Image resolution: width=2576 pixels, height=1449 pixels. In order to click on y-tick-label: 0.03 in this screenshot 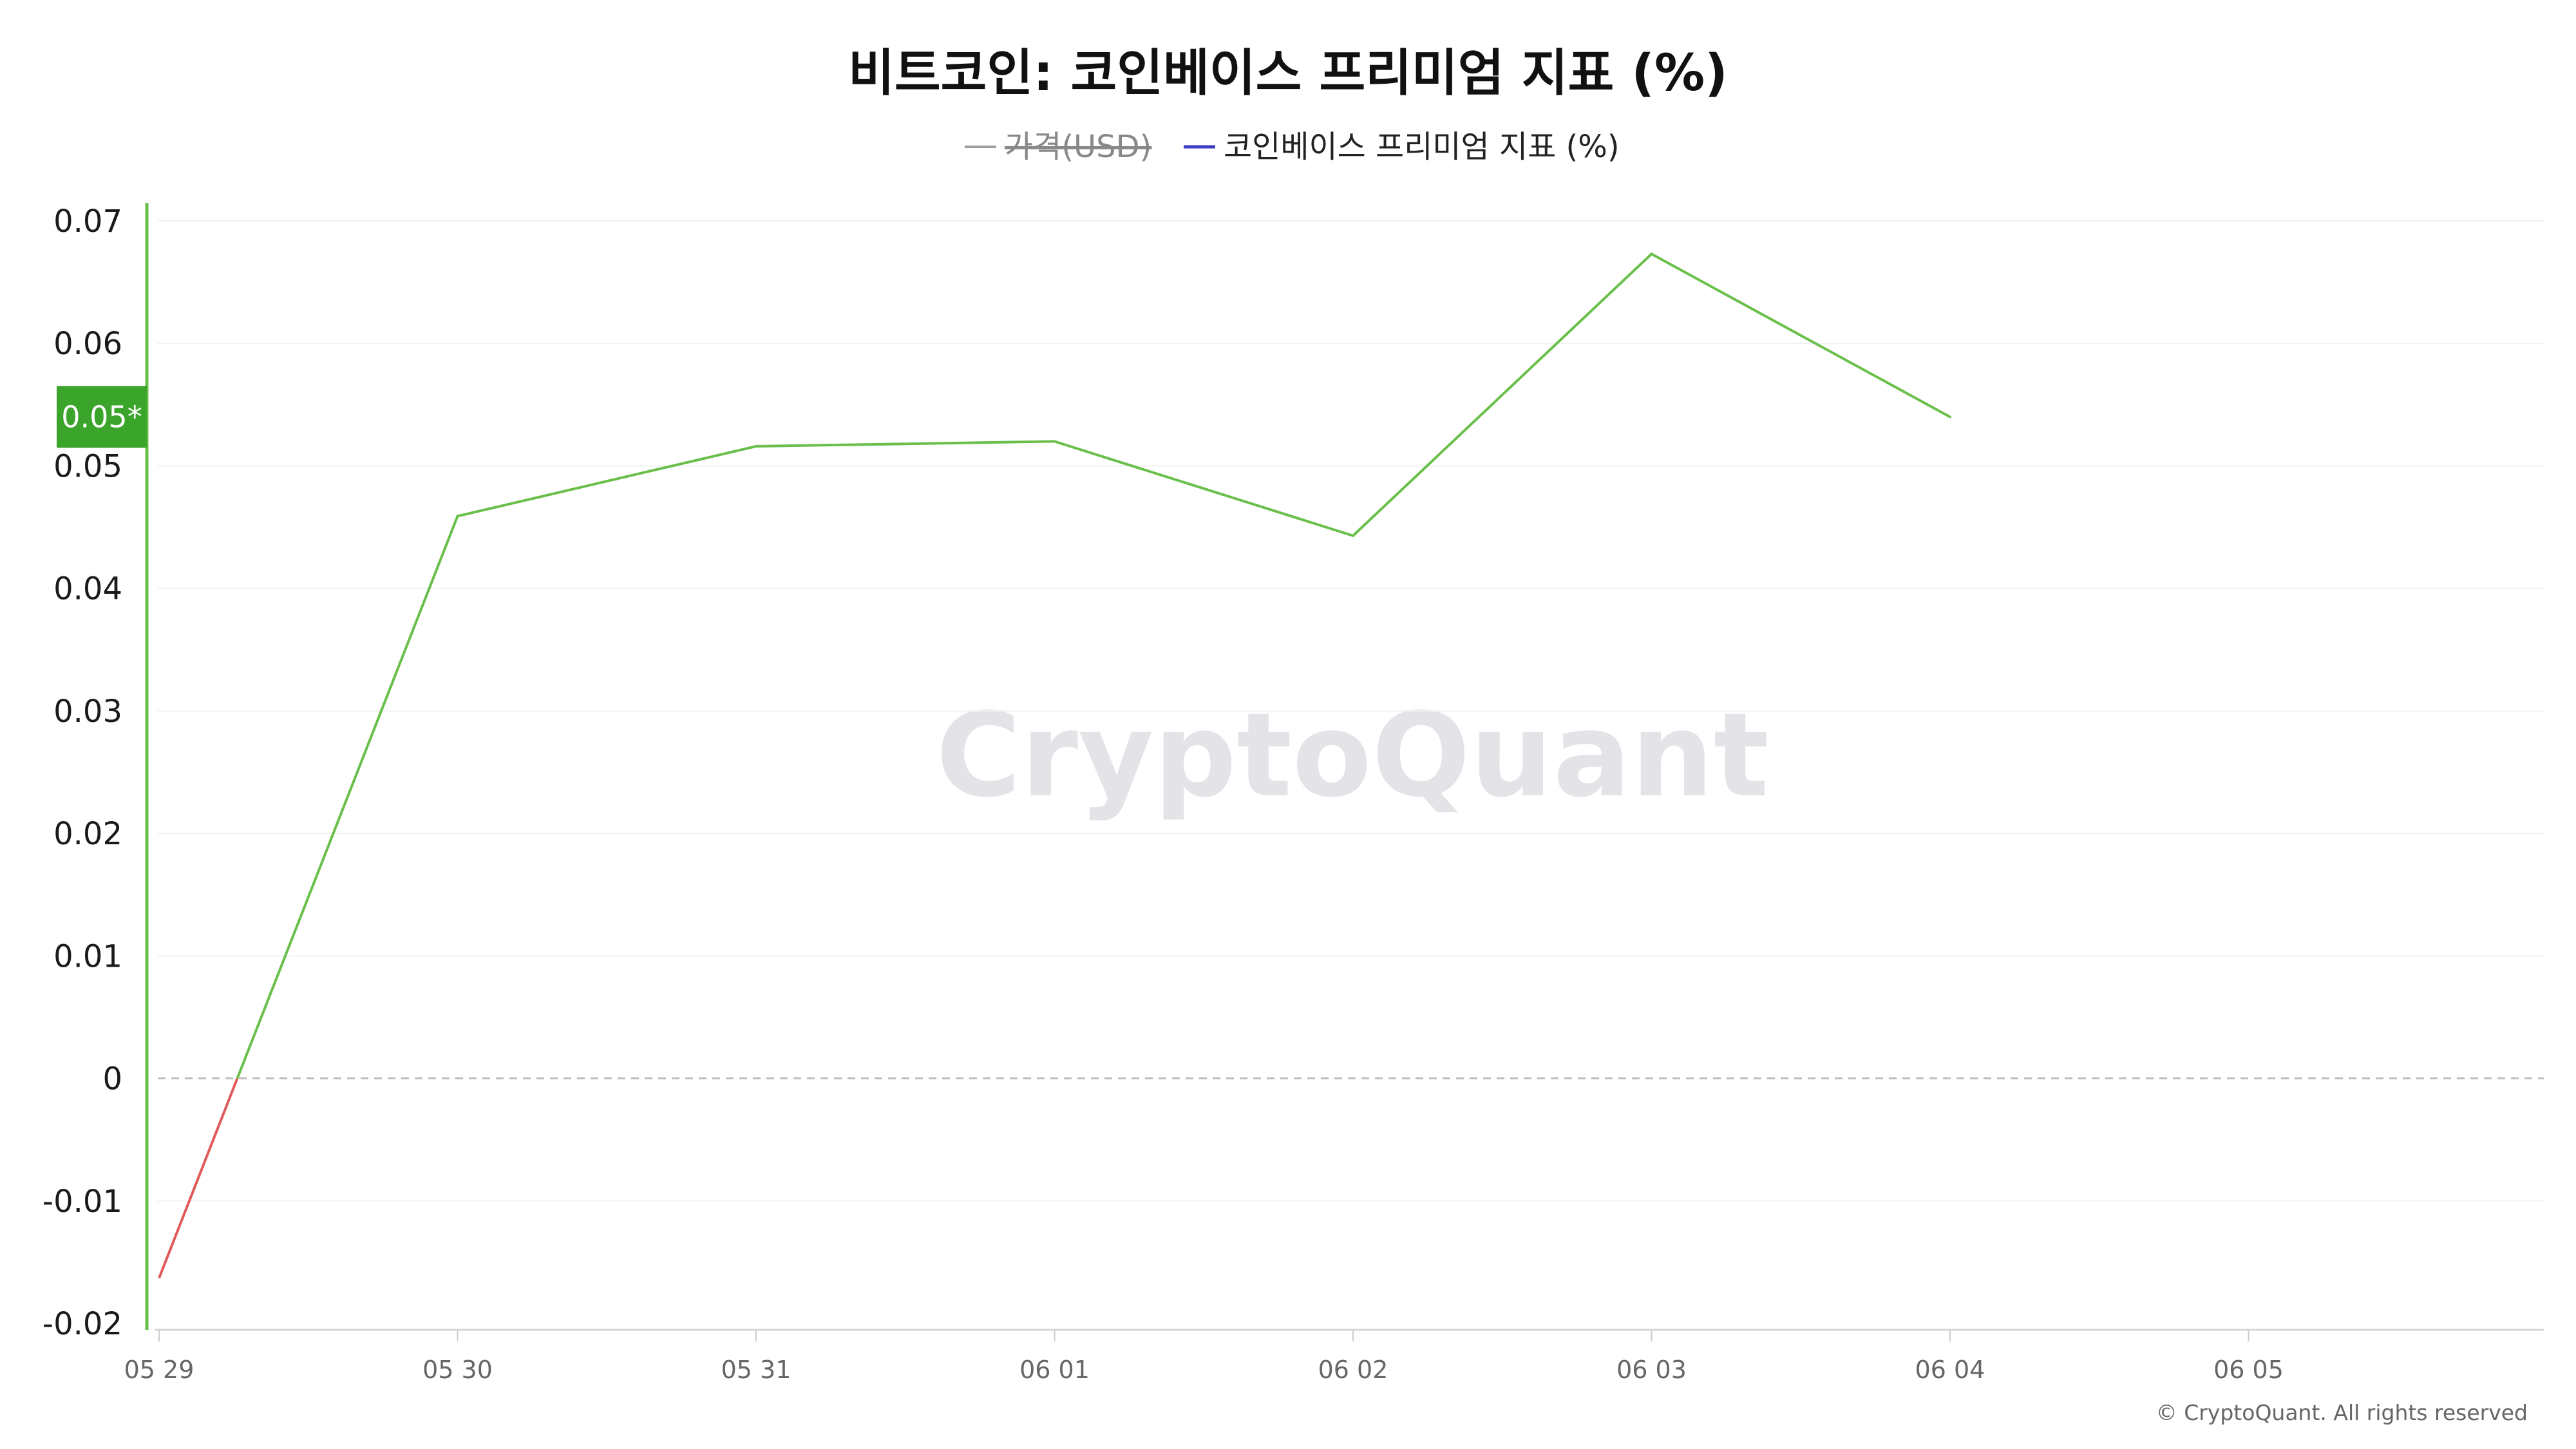, I will do `click(87, 712)`.